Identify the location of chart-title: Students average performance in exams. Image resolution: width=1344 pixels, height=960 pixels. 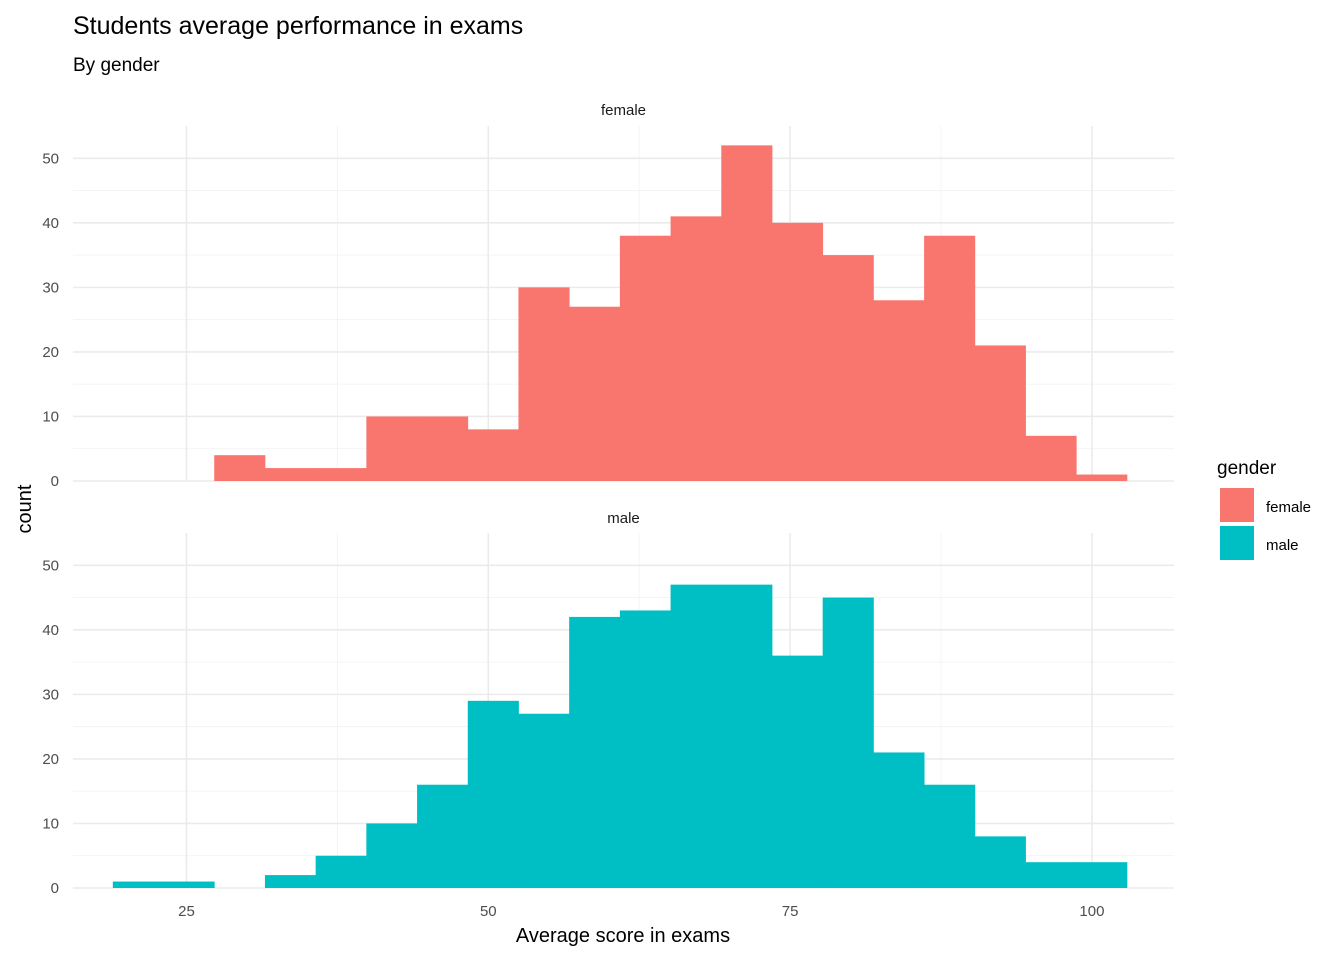
(298, 26).